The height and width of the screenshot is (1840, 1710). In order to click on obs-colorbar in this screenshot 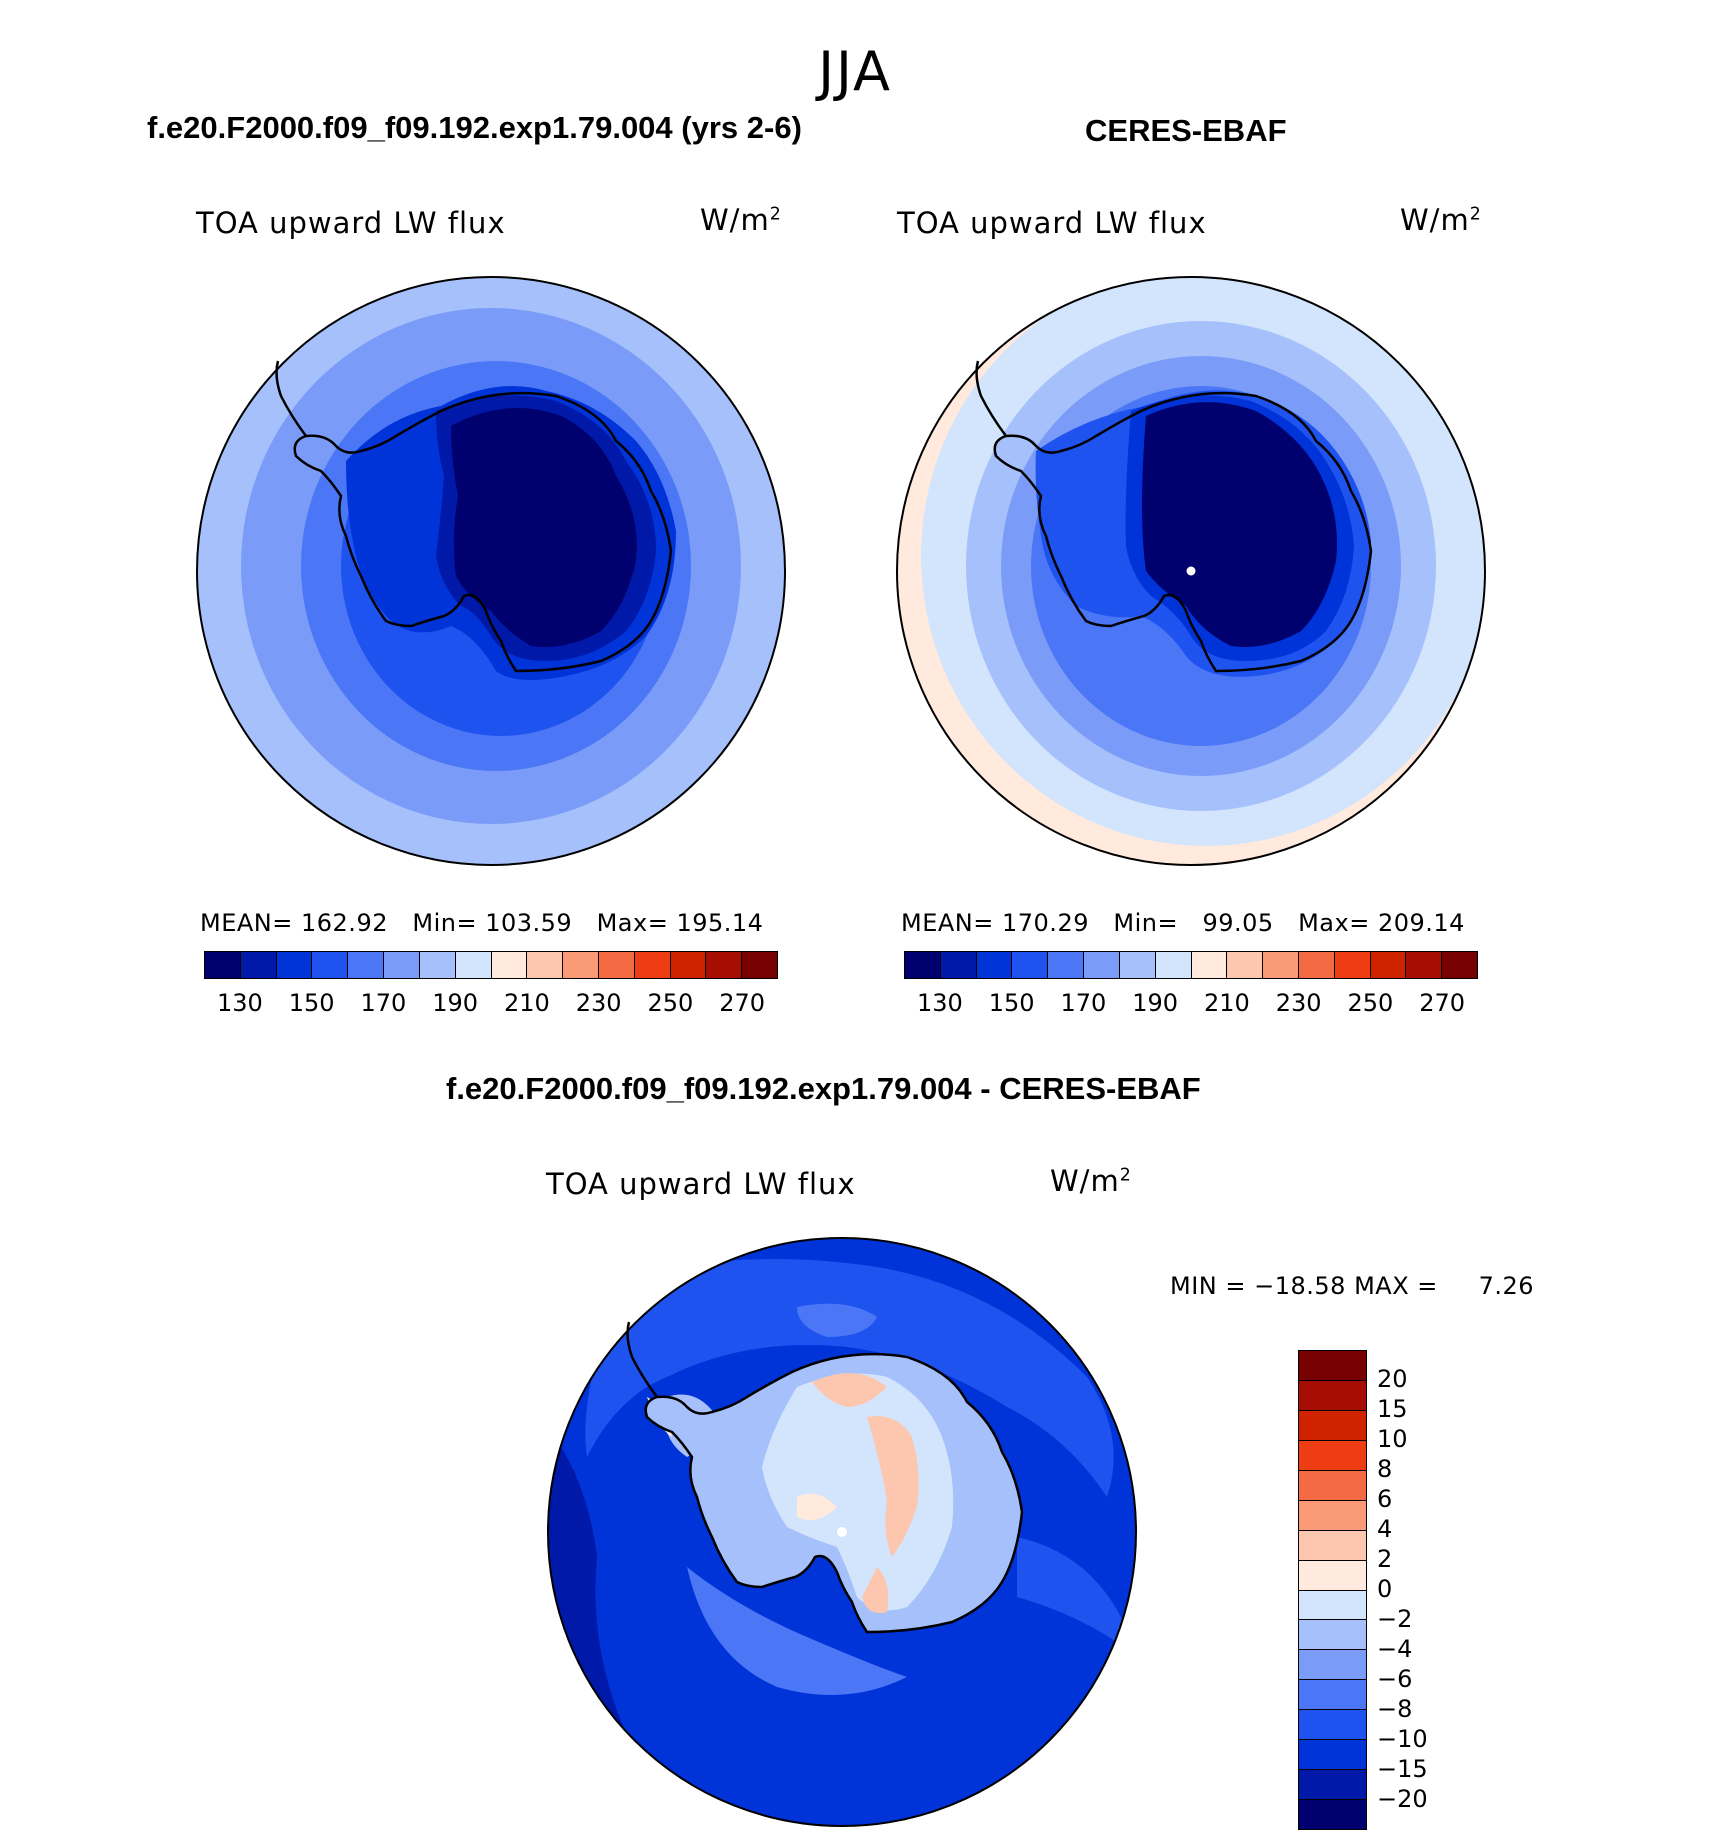, I will do `click(1191, 965)`.